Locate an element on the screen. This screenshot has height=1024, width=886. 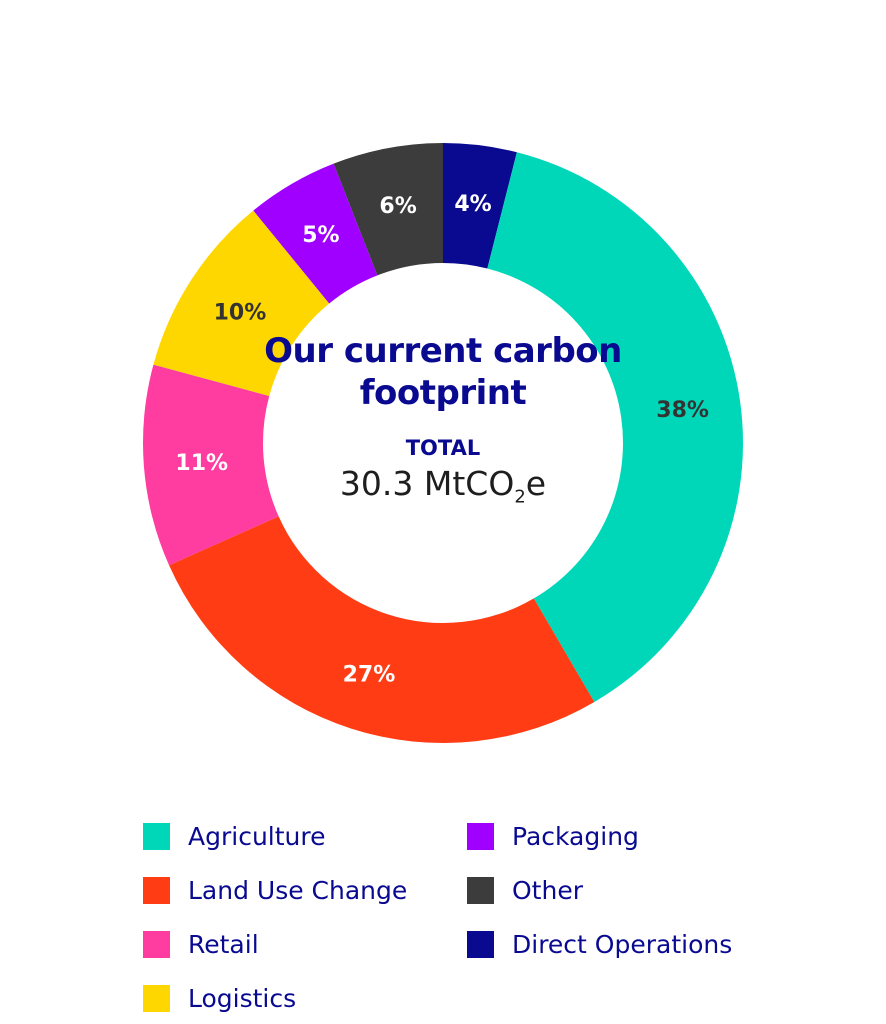
slice-label: 10% is located at coordinates (240, 312).